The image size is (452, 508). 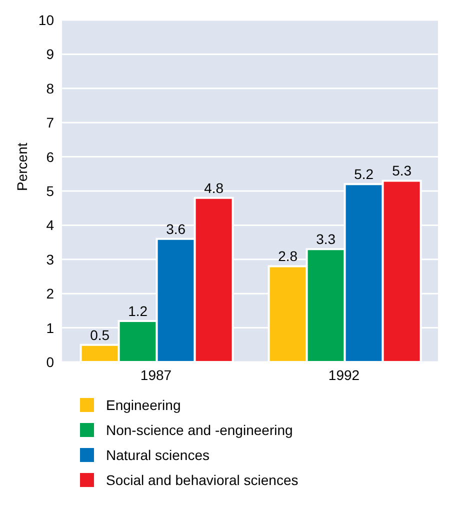 I want to click on data-label: 1.2, so click(x=138, y=310).